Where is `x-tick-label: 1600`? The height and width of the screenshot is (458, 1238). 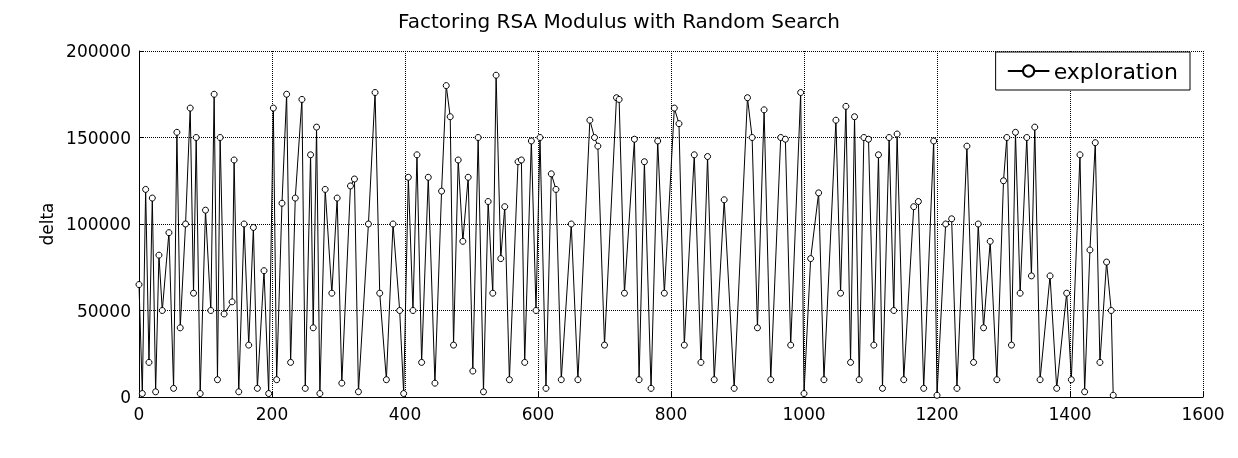
x-tick-label: 1600 is located at coordinates (1203, 413).